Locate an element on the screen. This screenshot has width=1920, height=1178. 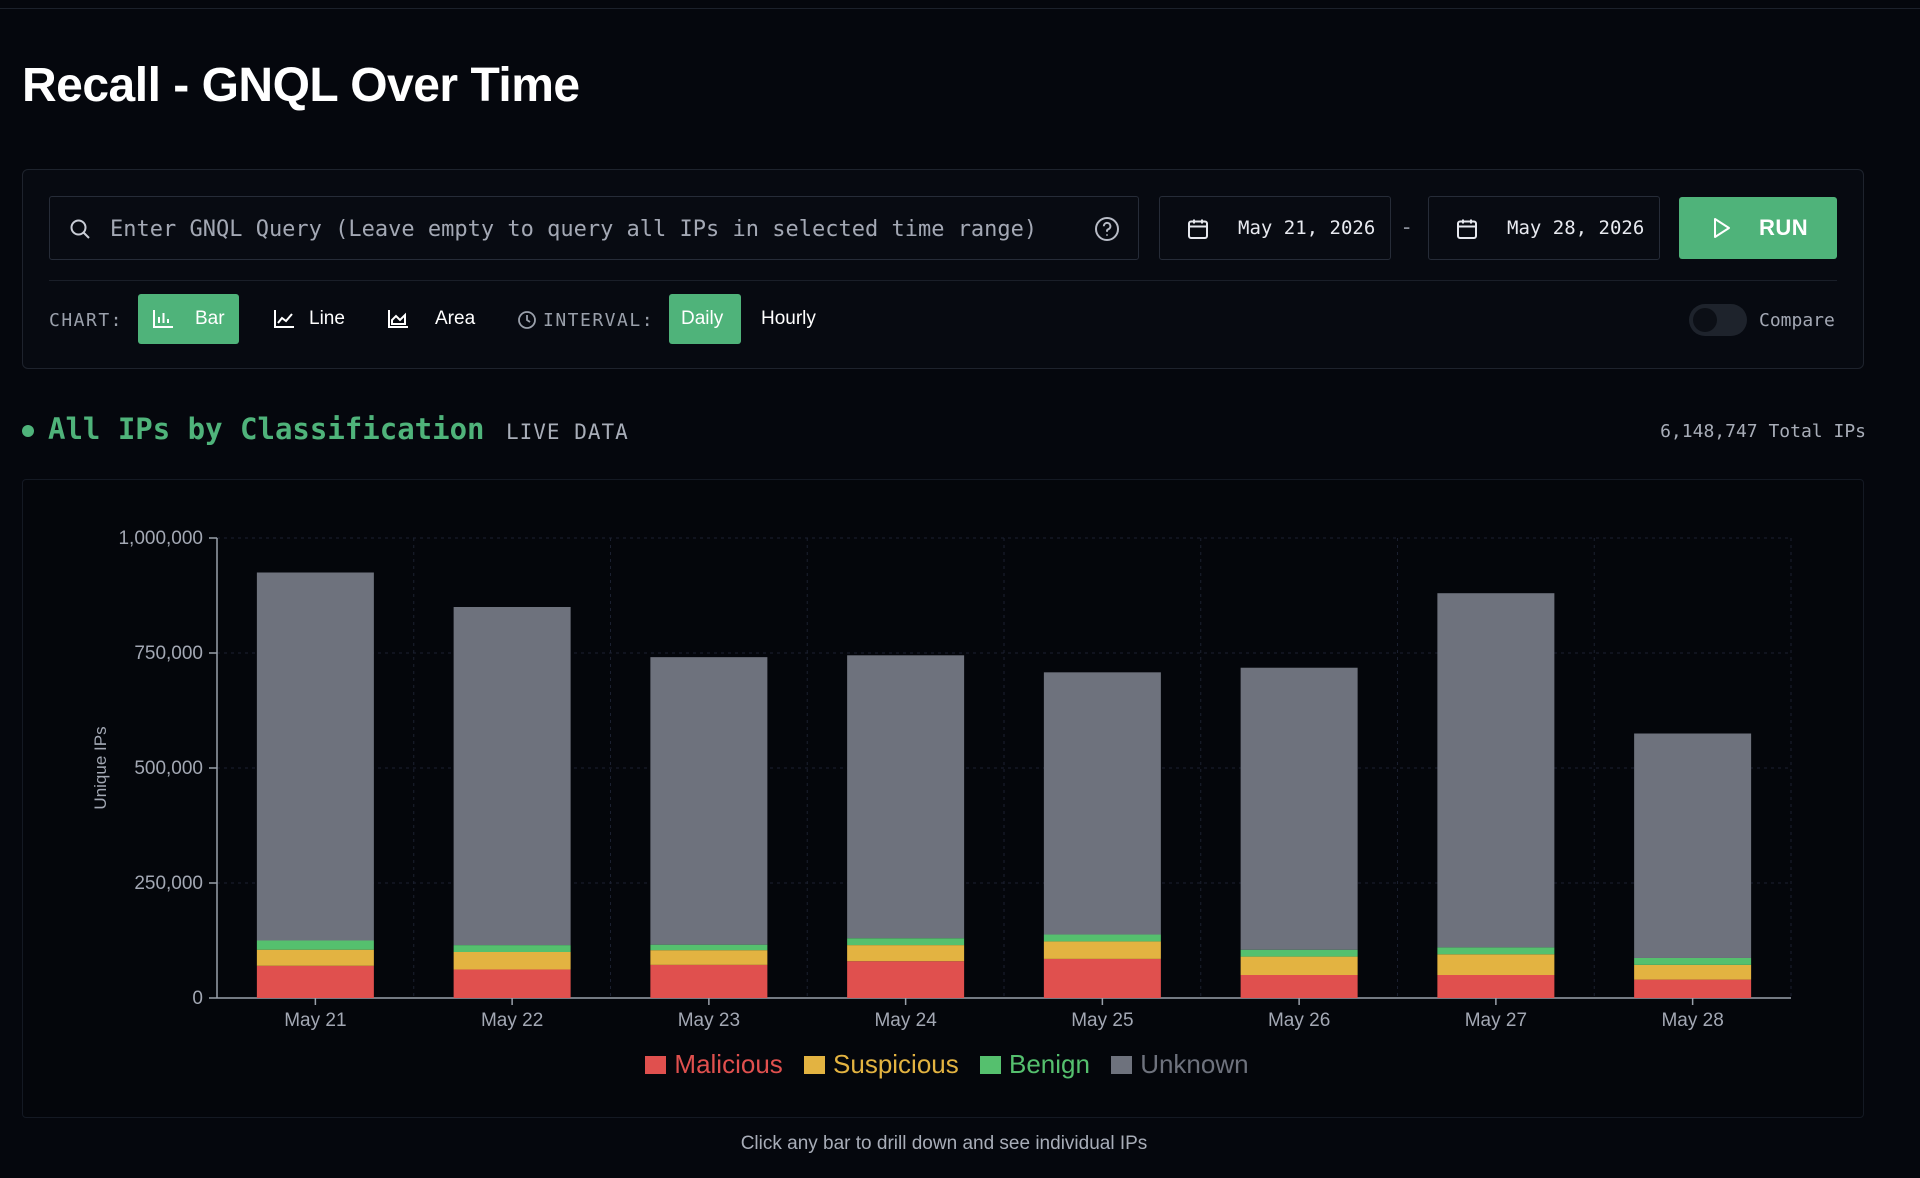
chart-type-label-bar: Bar is located at coordinates (210, 318).